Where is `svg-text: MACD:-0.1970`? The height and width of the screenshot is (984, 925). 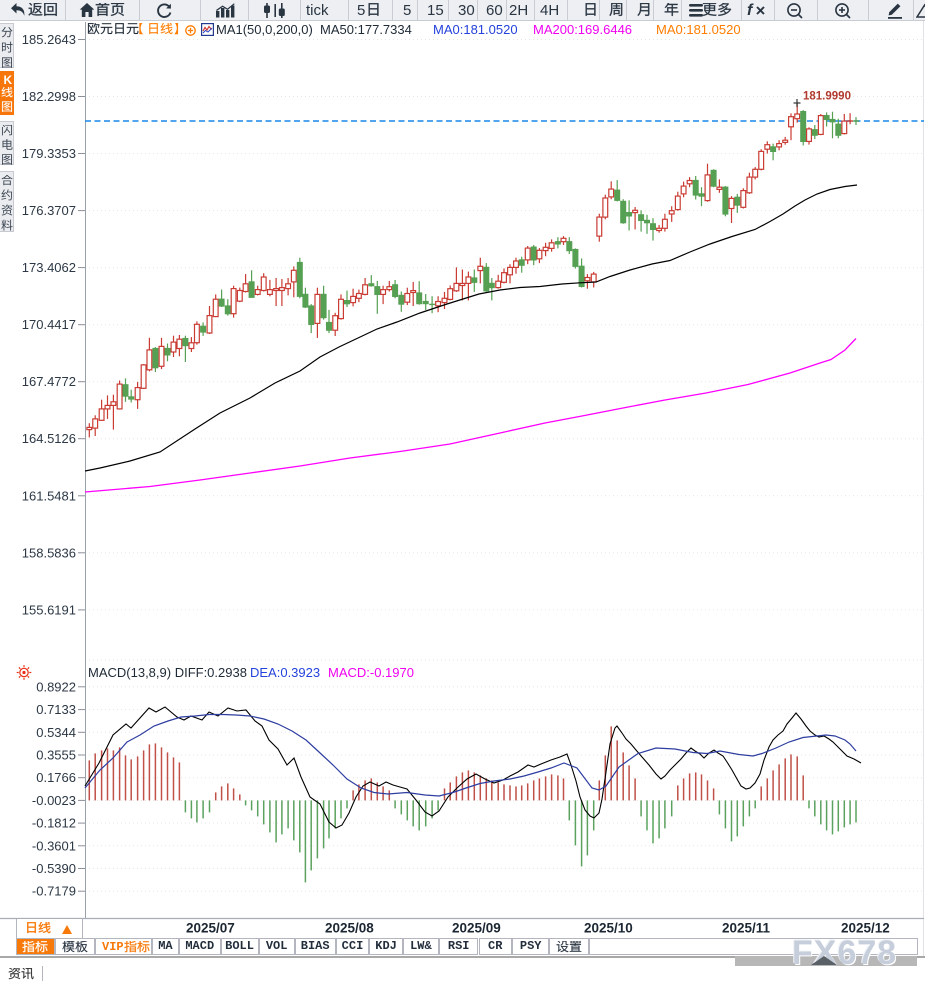 svg-text: MACD:-0.1970 is located at coordinates (371, 672).